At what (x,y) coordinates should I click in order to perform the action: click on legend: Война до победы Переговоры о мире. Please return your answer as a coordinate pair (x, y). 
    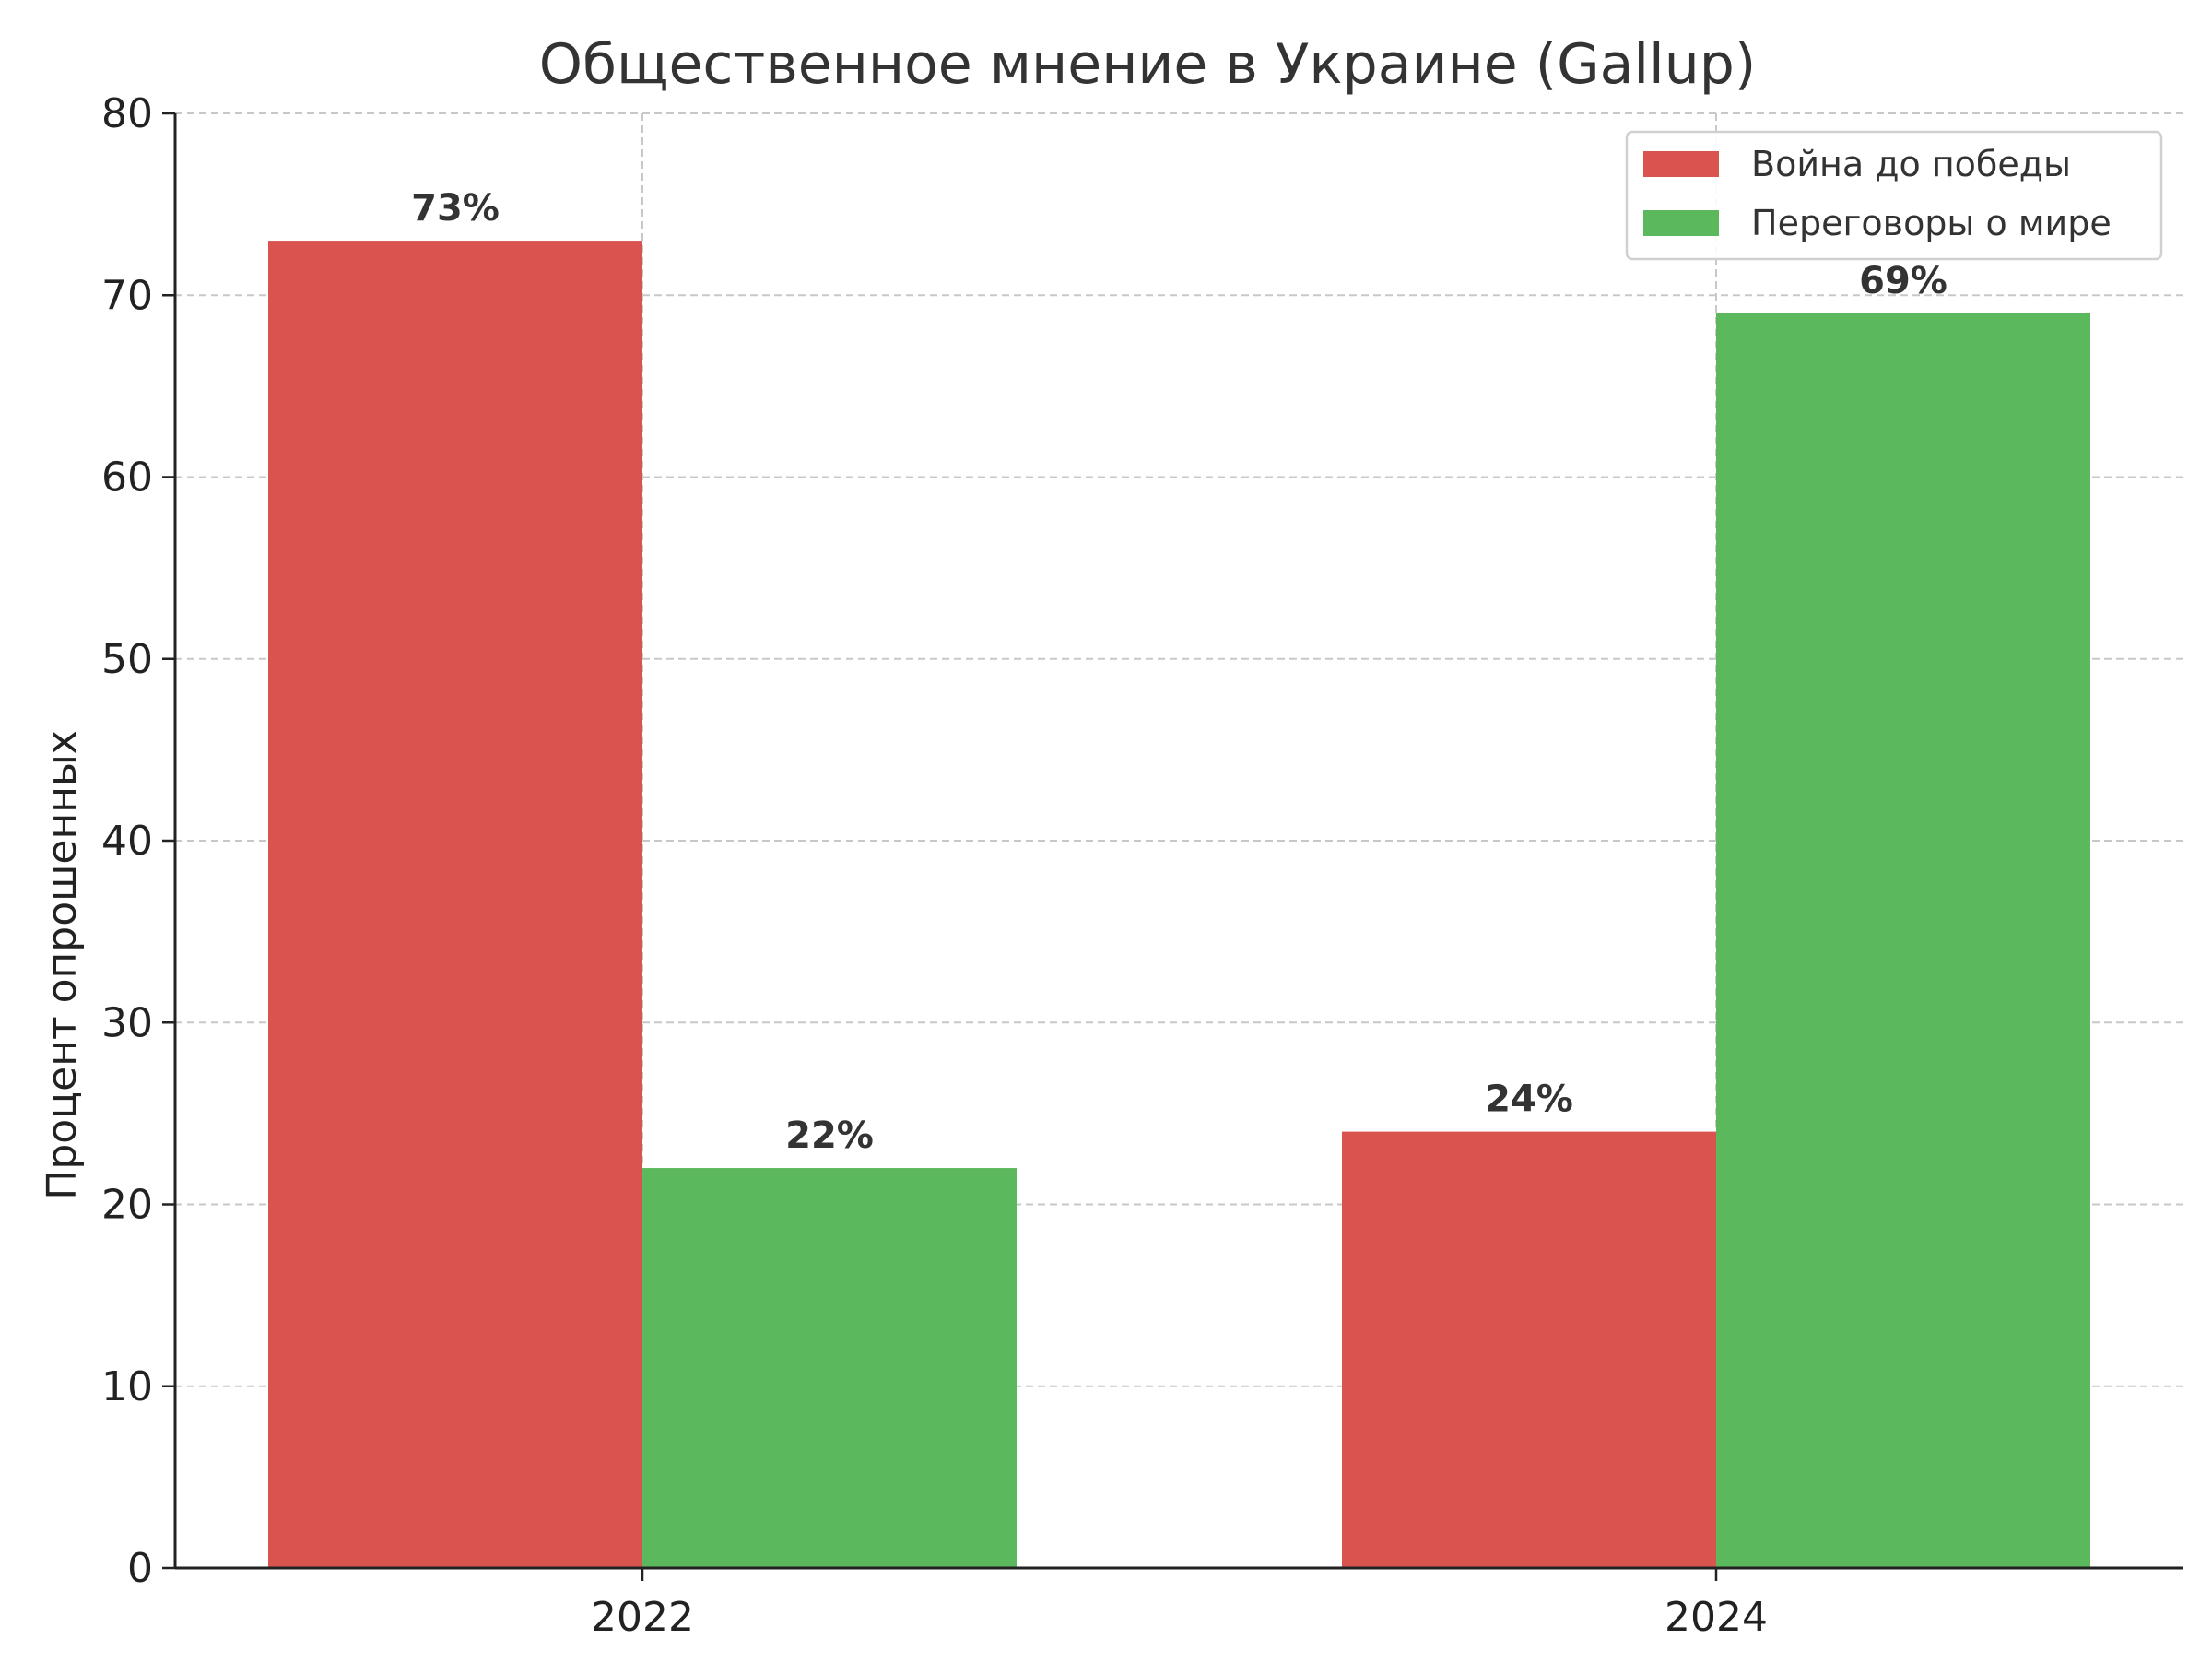
    Looking at the image, I should click on (1894, 195).